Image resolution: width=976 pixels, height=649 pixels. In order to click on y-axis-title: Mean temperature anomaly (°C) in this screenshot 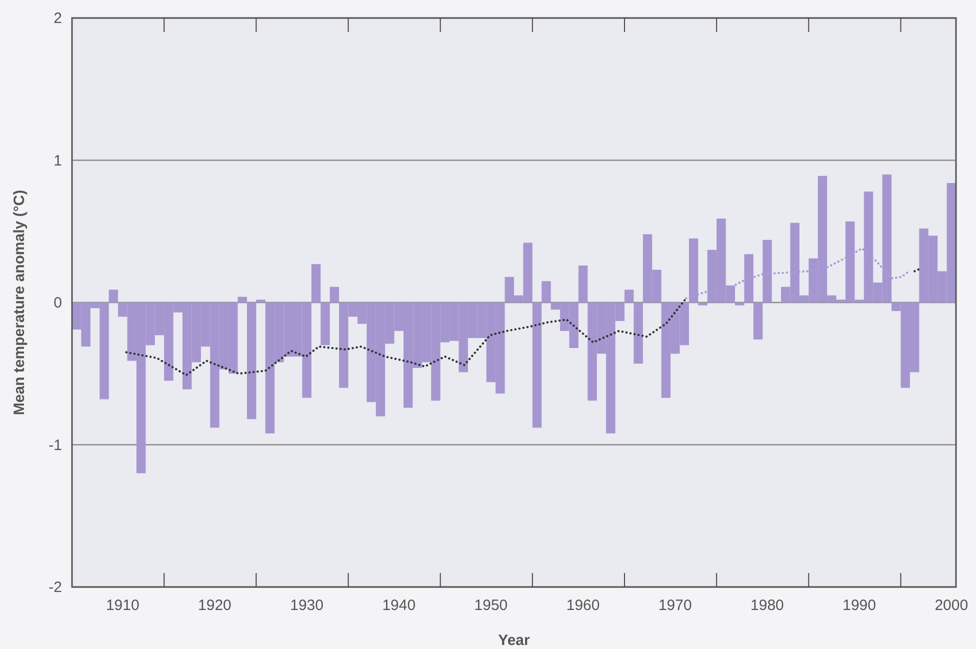, I will do `click(19, 303)`.